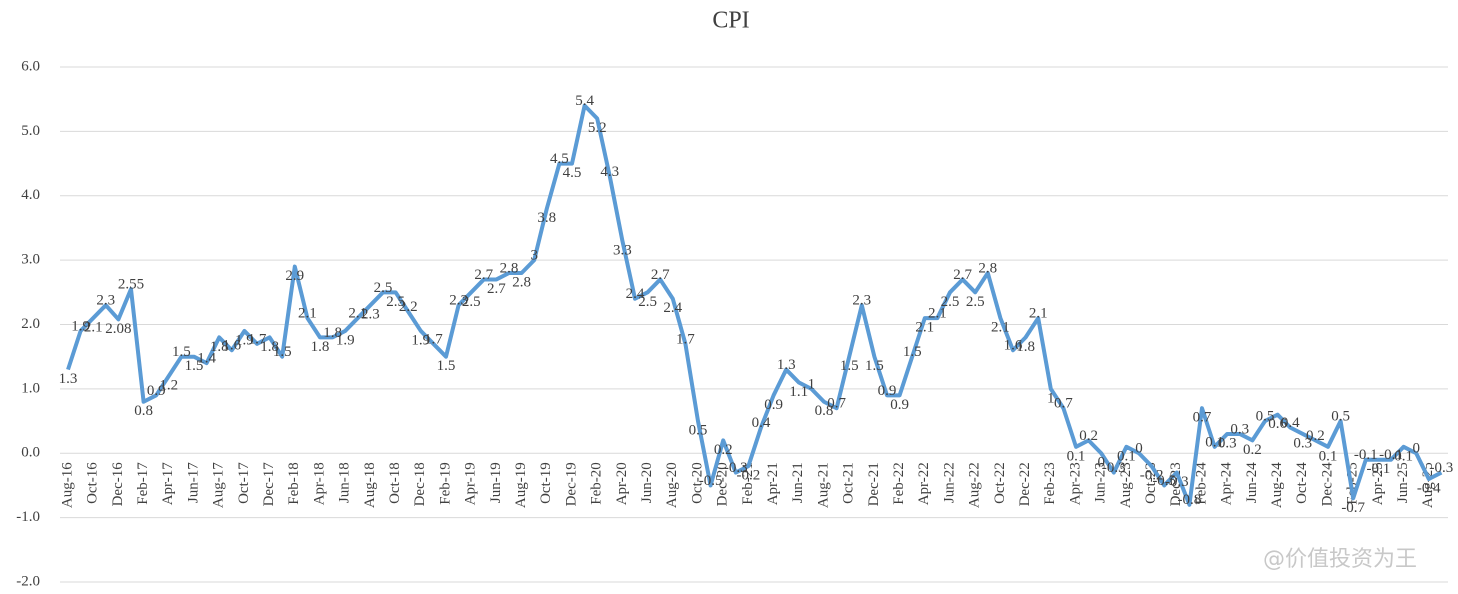 Image resolution: width=1458 pixels, height=594 pixels. Describe the element at coordinates (105, 301) in the screenshot. I see `data-label: 2.3` at that location.